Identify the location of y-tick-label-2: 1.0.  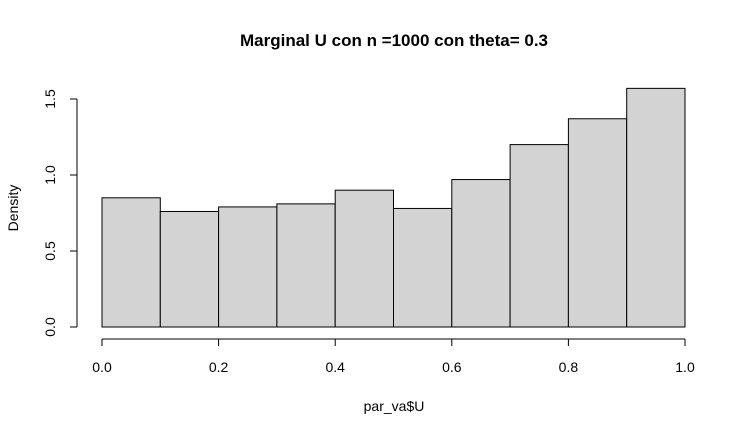
(50, 175).